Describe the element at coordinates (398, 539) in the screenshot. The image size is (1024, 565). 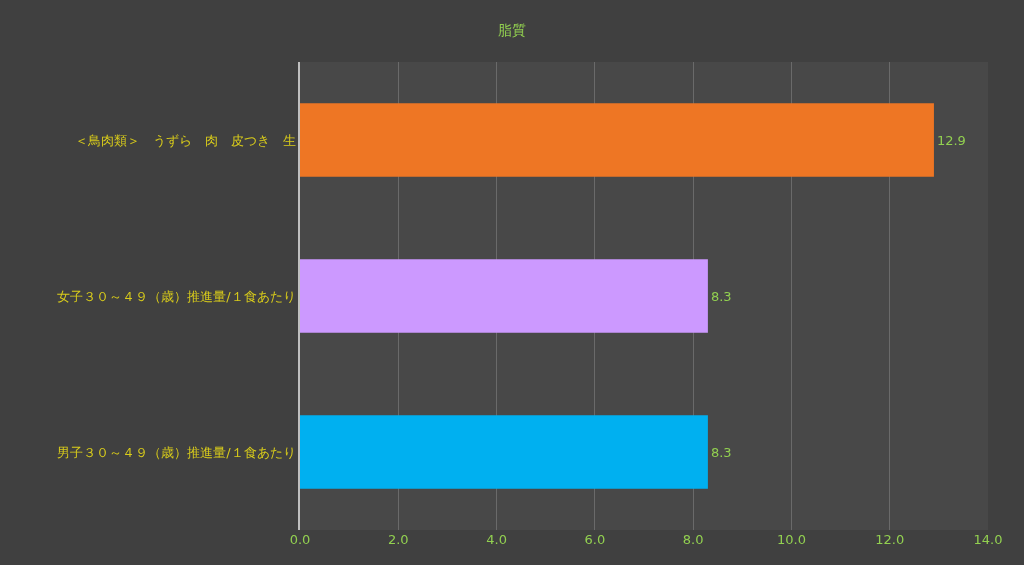
I see `x-tick-label: 2.0` at that location.